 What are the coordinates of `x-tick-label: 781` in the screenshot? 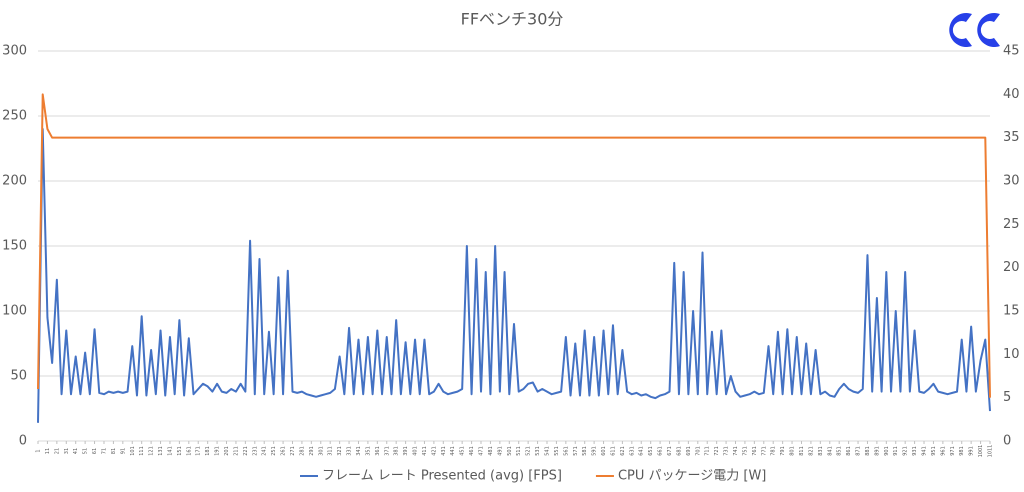 It's located at (774, 451).